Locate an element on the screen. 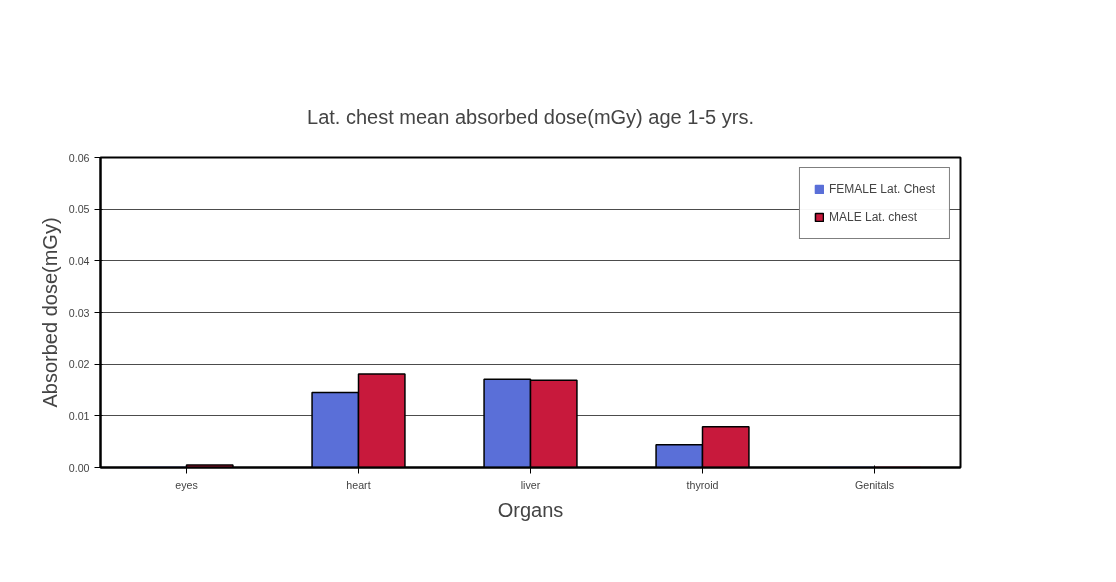 The width and height of the screenshot is (1116, 582). x-tick-label: Genitals is located at coordinates (874, 484).